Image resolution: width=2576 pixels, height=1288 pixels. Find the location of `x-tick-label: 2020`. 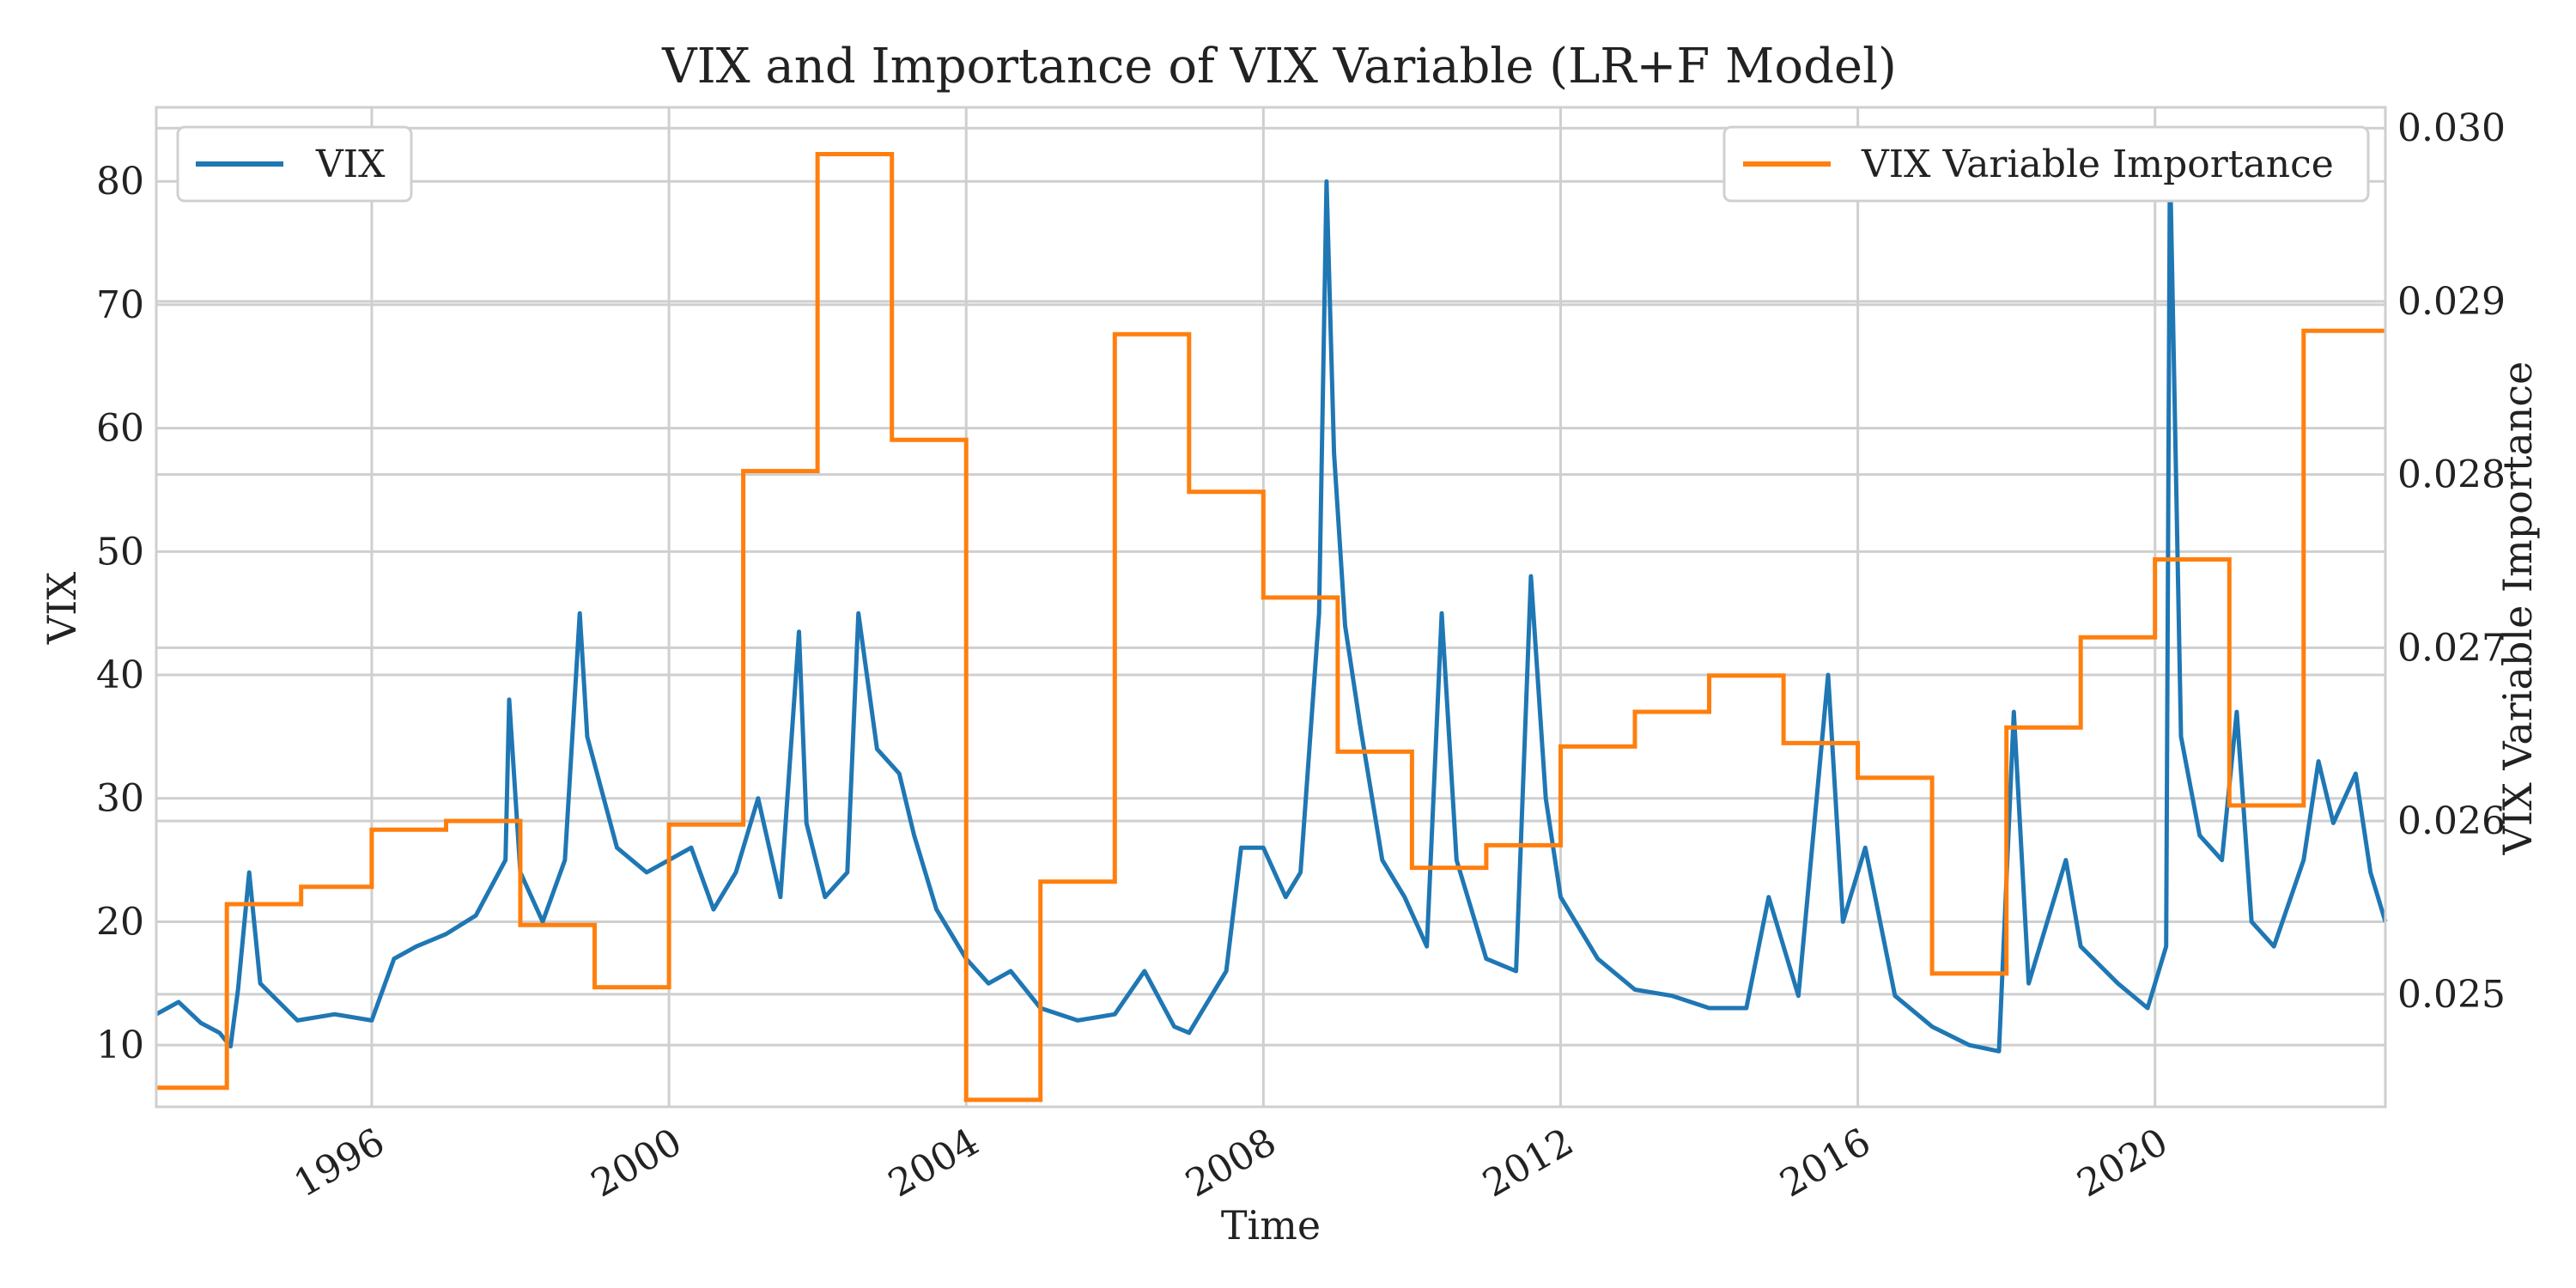

x-tick-label: 2020 is located at coordinates (2122, 1163).